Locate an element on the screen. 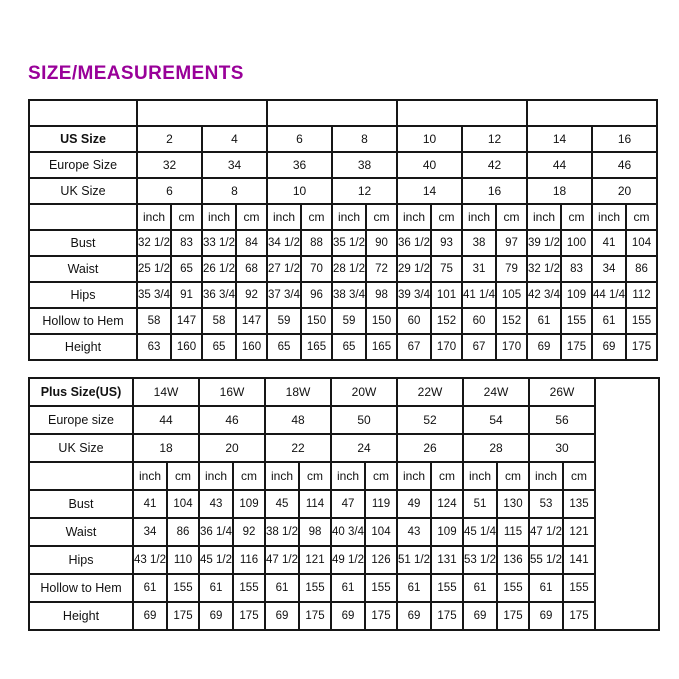  measurement-value-inch: 34 is located at coordinates (150, 532).